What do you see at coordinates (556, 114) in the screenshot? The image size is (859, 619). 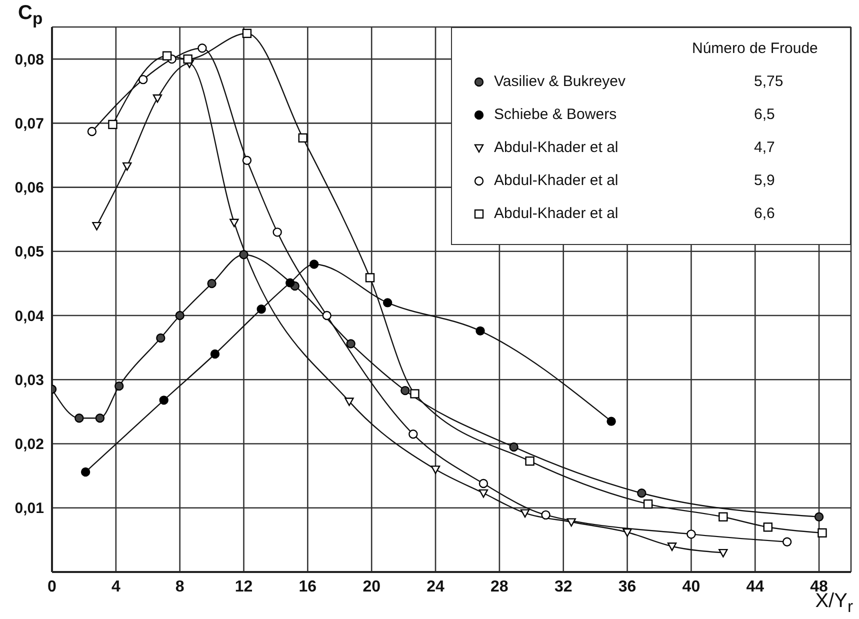 I see `legend-label: Schiebe & Bowers` at bounding box center [556, 114].